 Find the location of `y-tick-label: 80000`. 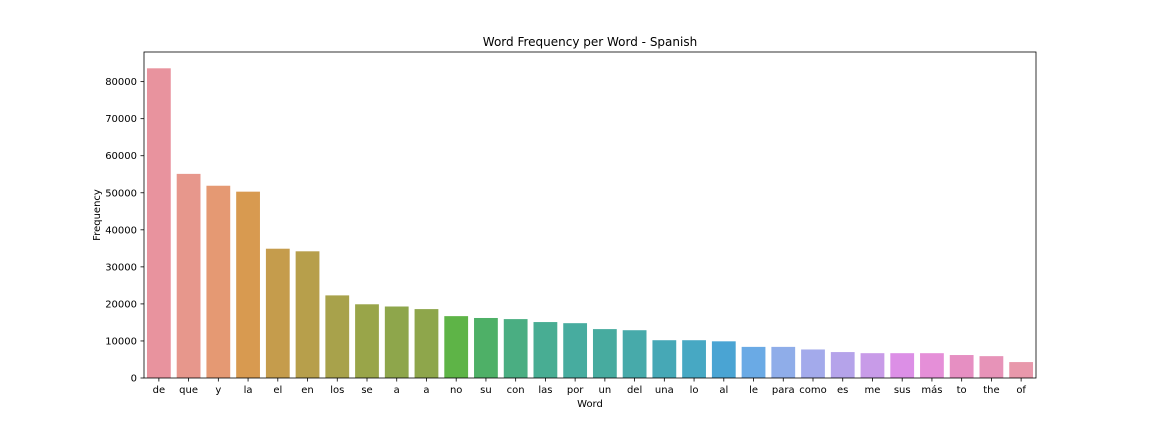

y-tick-label: 80000 is located at coordinates (121, 82).